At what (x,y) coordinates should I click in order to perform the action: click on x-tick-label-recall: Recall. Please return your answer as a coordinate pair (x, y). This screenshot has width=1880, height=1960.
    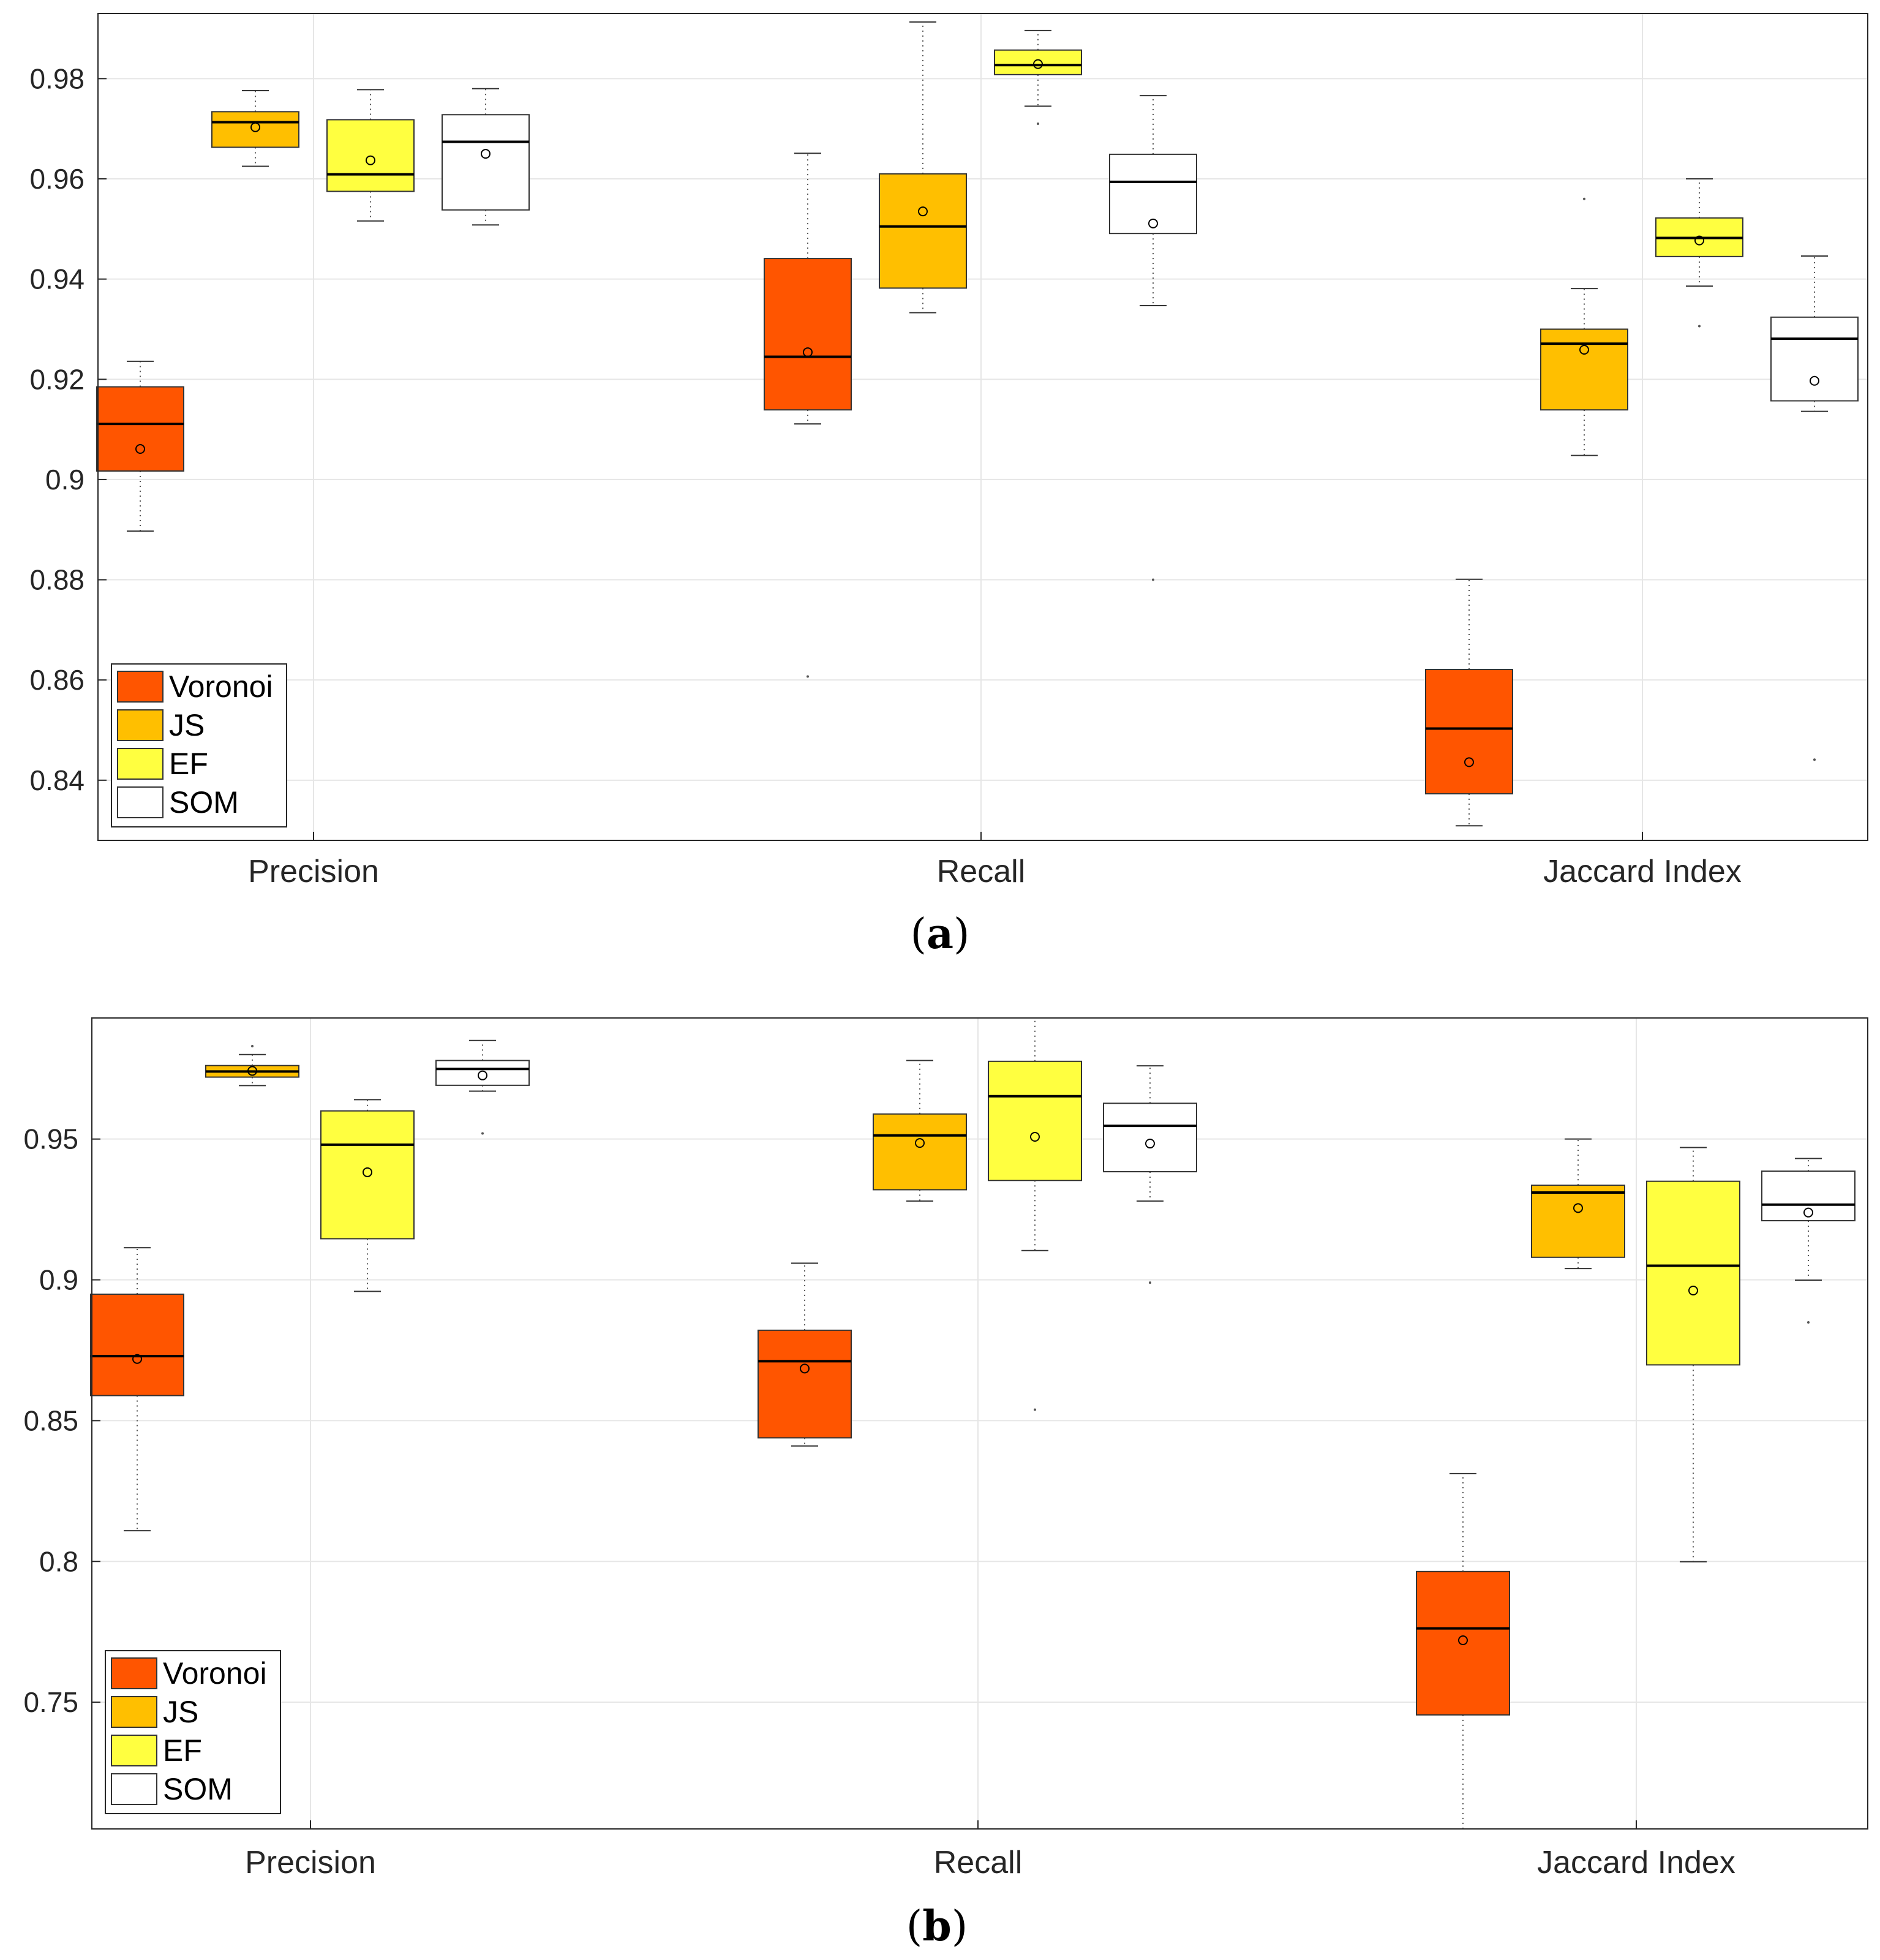
    Looking at the image, I should click on (982, 872).